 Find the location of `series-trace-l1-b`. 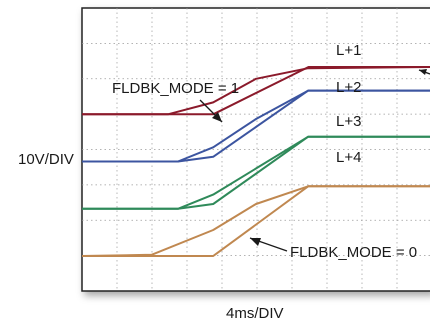

series-trace-l1-b is located at coordinates (256, 91).